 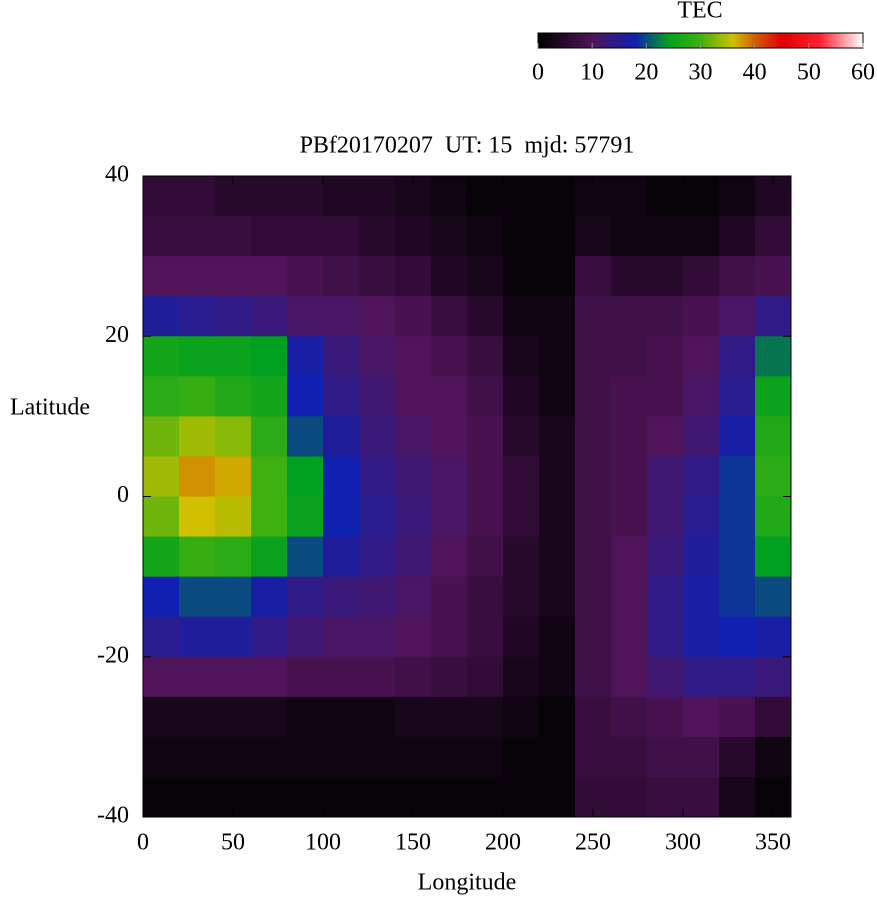 What do you see at coordinates (683, 843) in the screenshot?
I see `x-tick-label: 300` at bounding box center [683, 843].